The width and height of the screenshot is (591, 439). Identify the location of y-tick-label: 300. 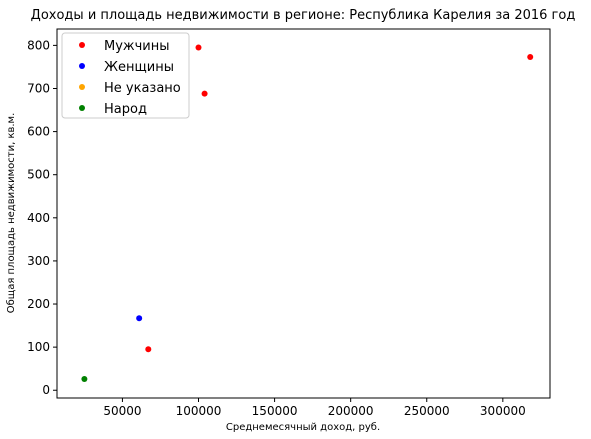
(38, 261).